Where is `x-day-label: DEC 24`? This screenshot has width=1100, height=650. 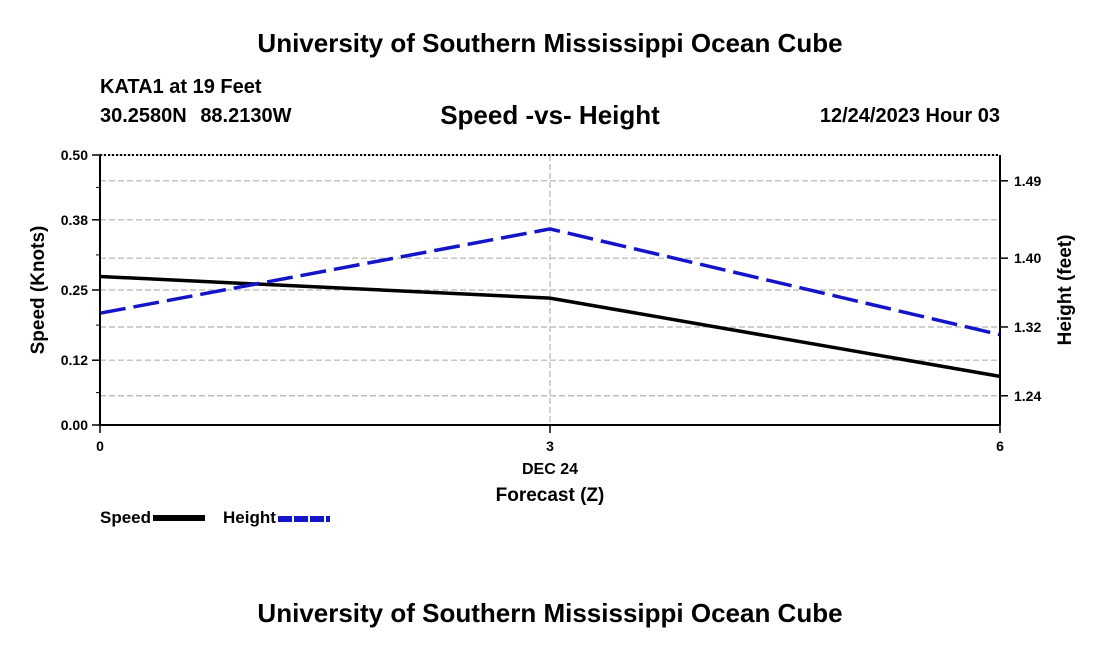 x-day-label: DEC 24 is located at coordinates (550, 469).